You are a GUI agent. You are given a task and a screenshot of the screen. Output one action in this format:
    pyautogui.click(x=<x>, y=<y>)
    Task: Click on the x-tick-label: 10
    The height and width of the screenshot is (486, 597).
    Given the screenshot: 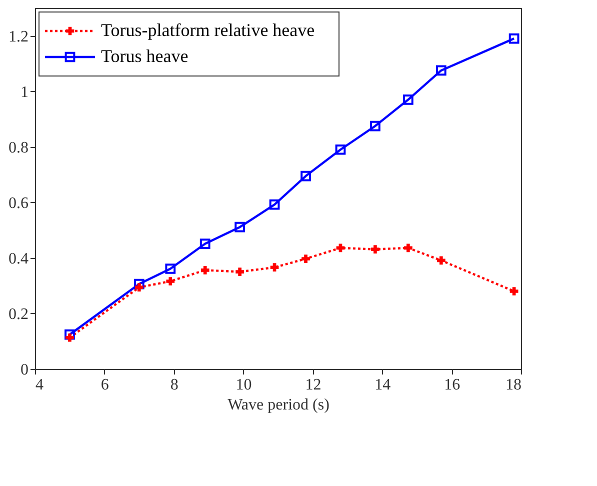 What is the action you would take?
    pyautogui.click(x=244, y=385)
    